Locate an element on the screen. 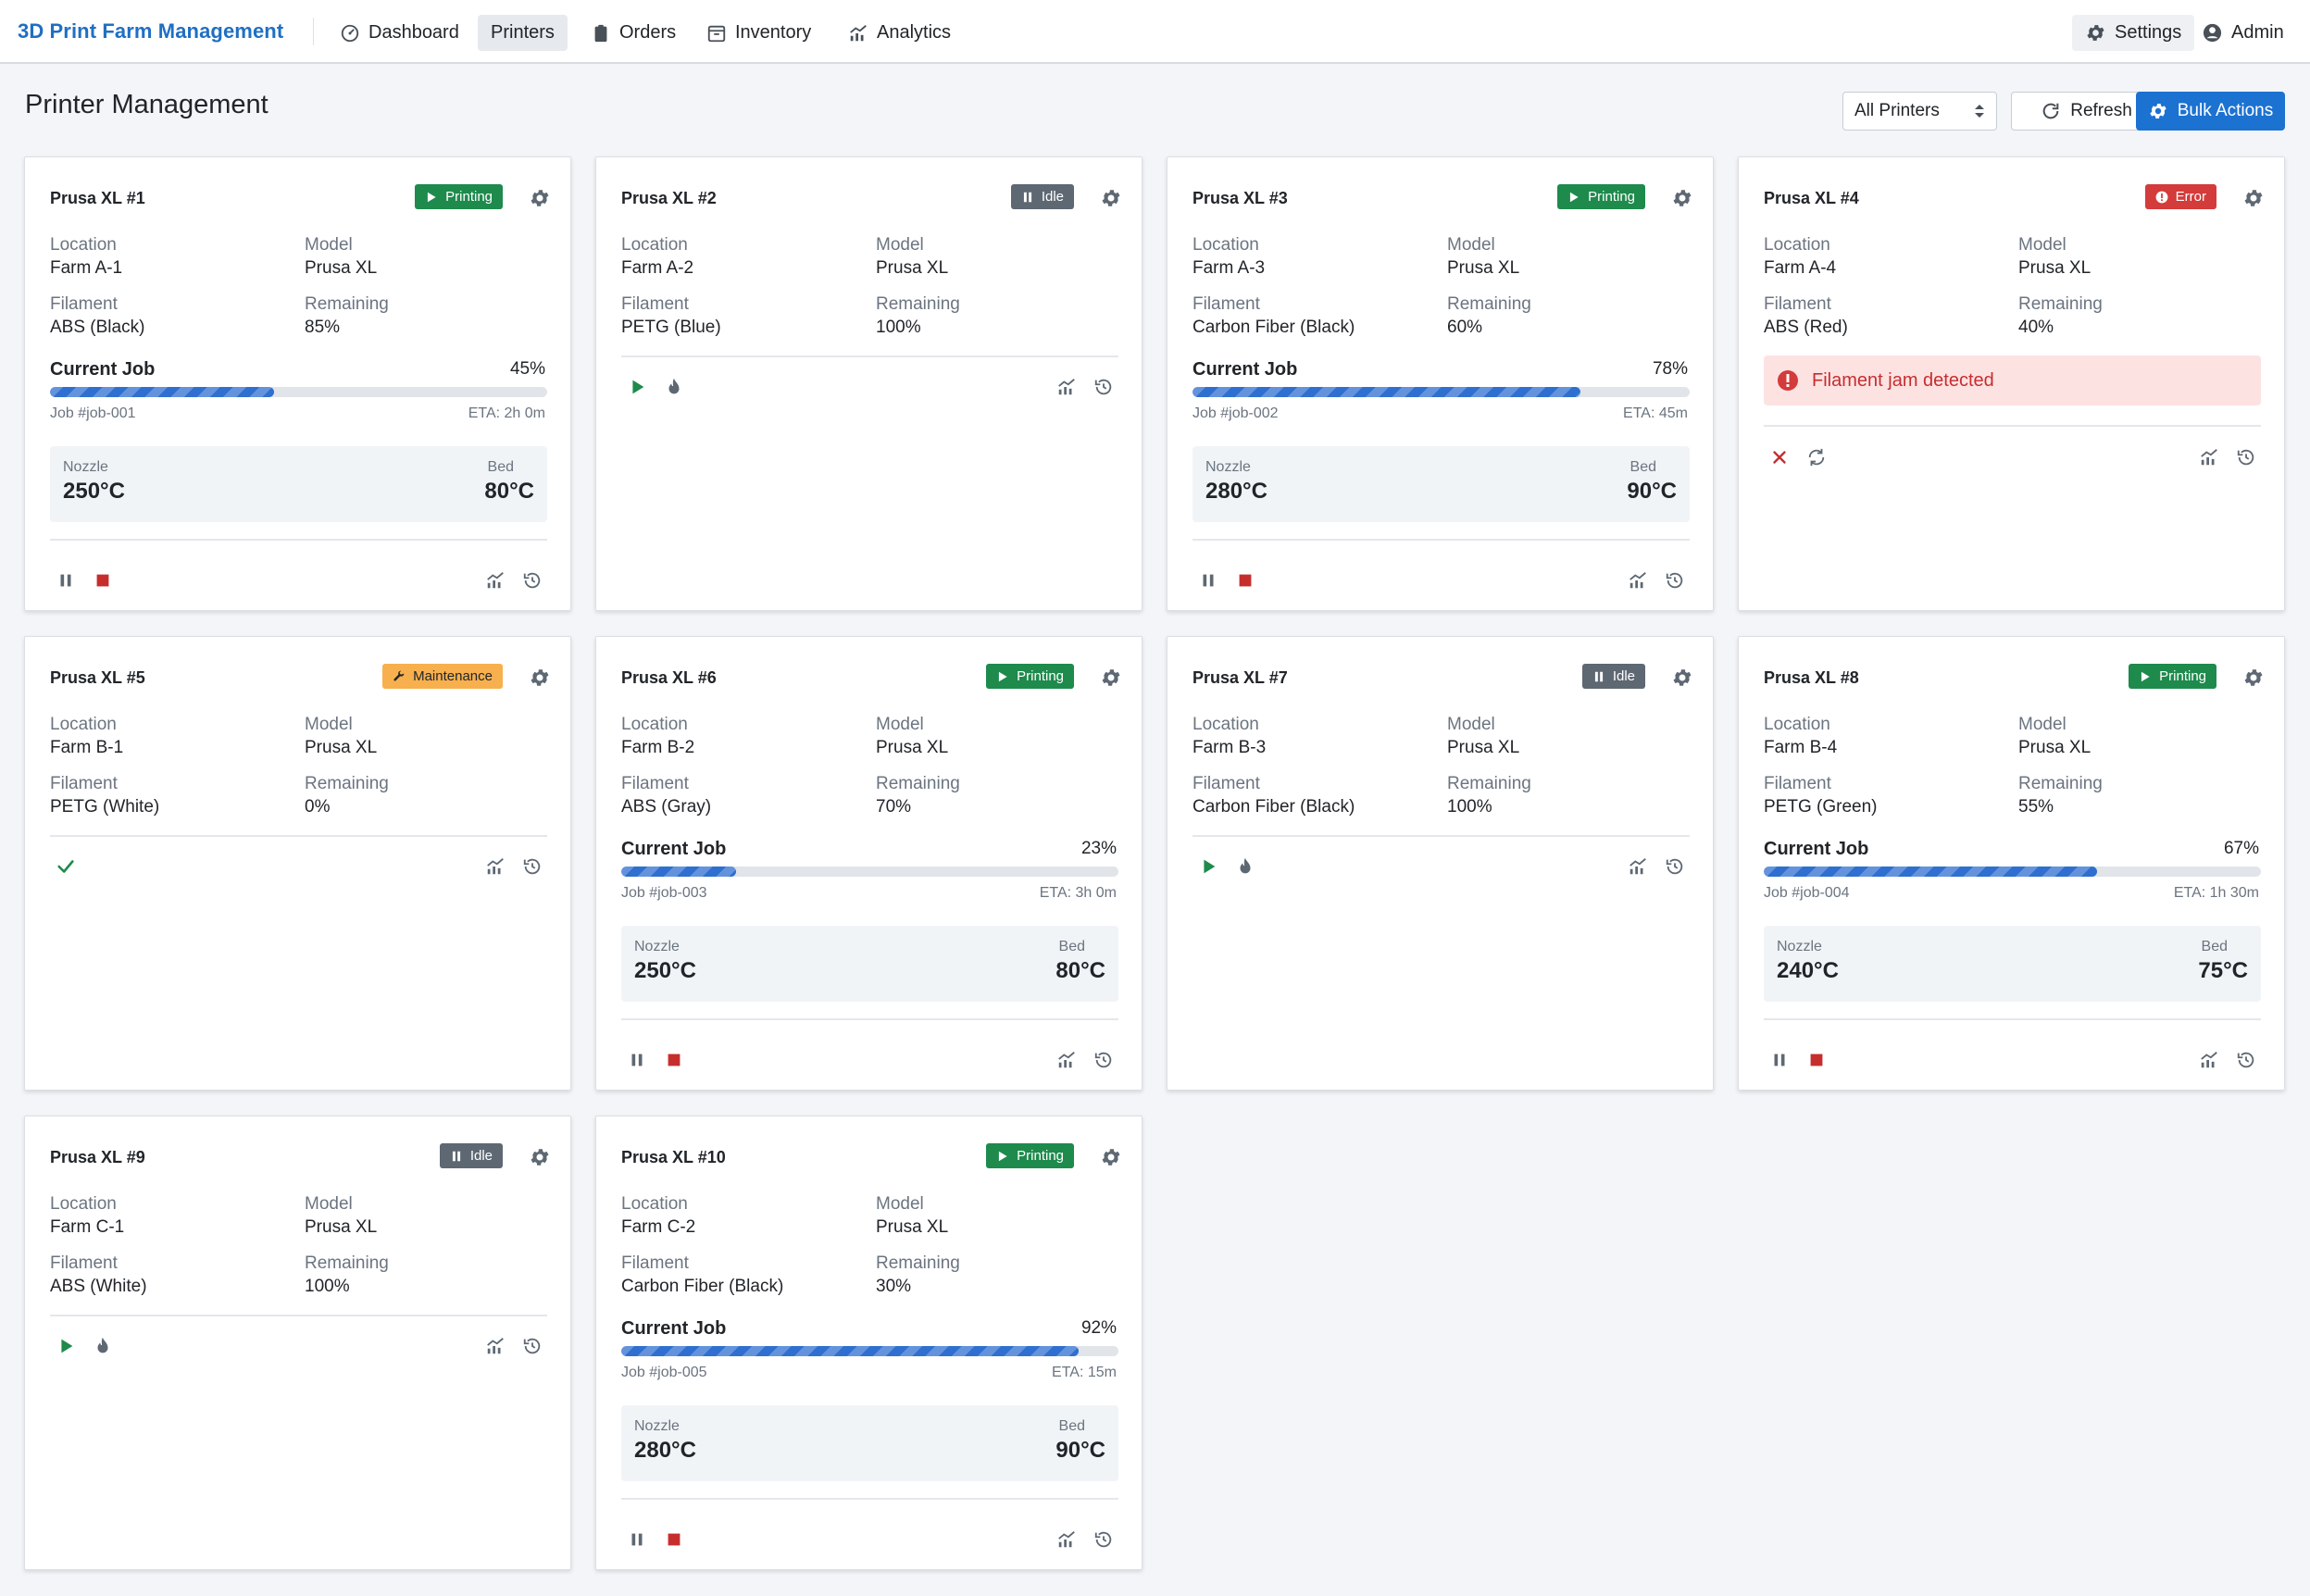 This screenshot has height=1596, width=2310. location-value: Farm A-4 is located at coordinates (1800, 268).